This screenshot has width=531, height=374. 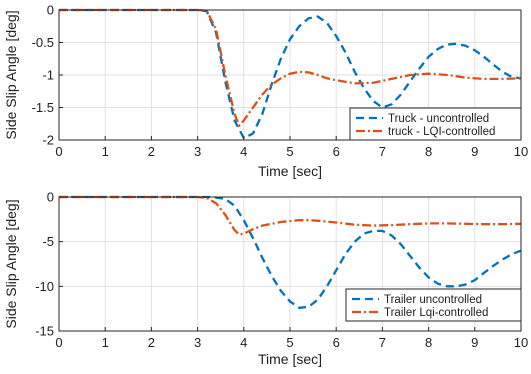 I want to click on legend-label-1: Trailer uncontrolled, so click(x=433, y=300).